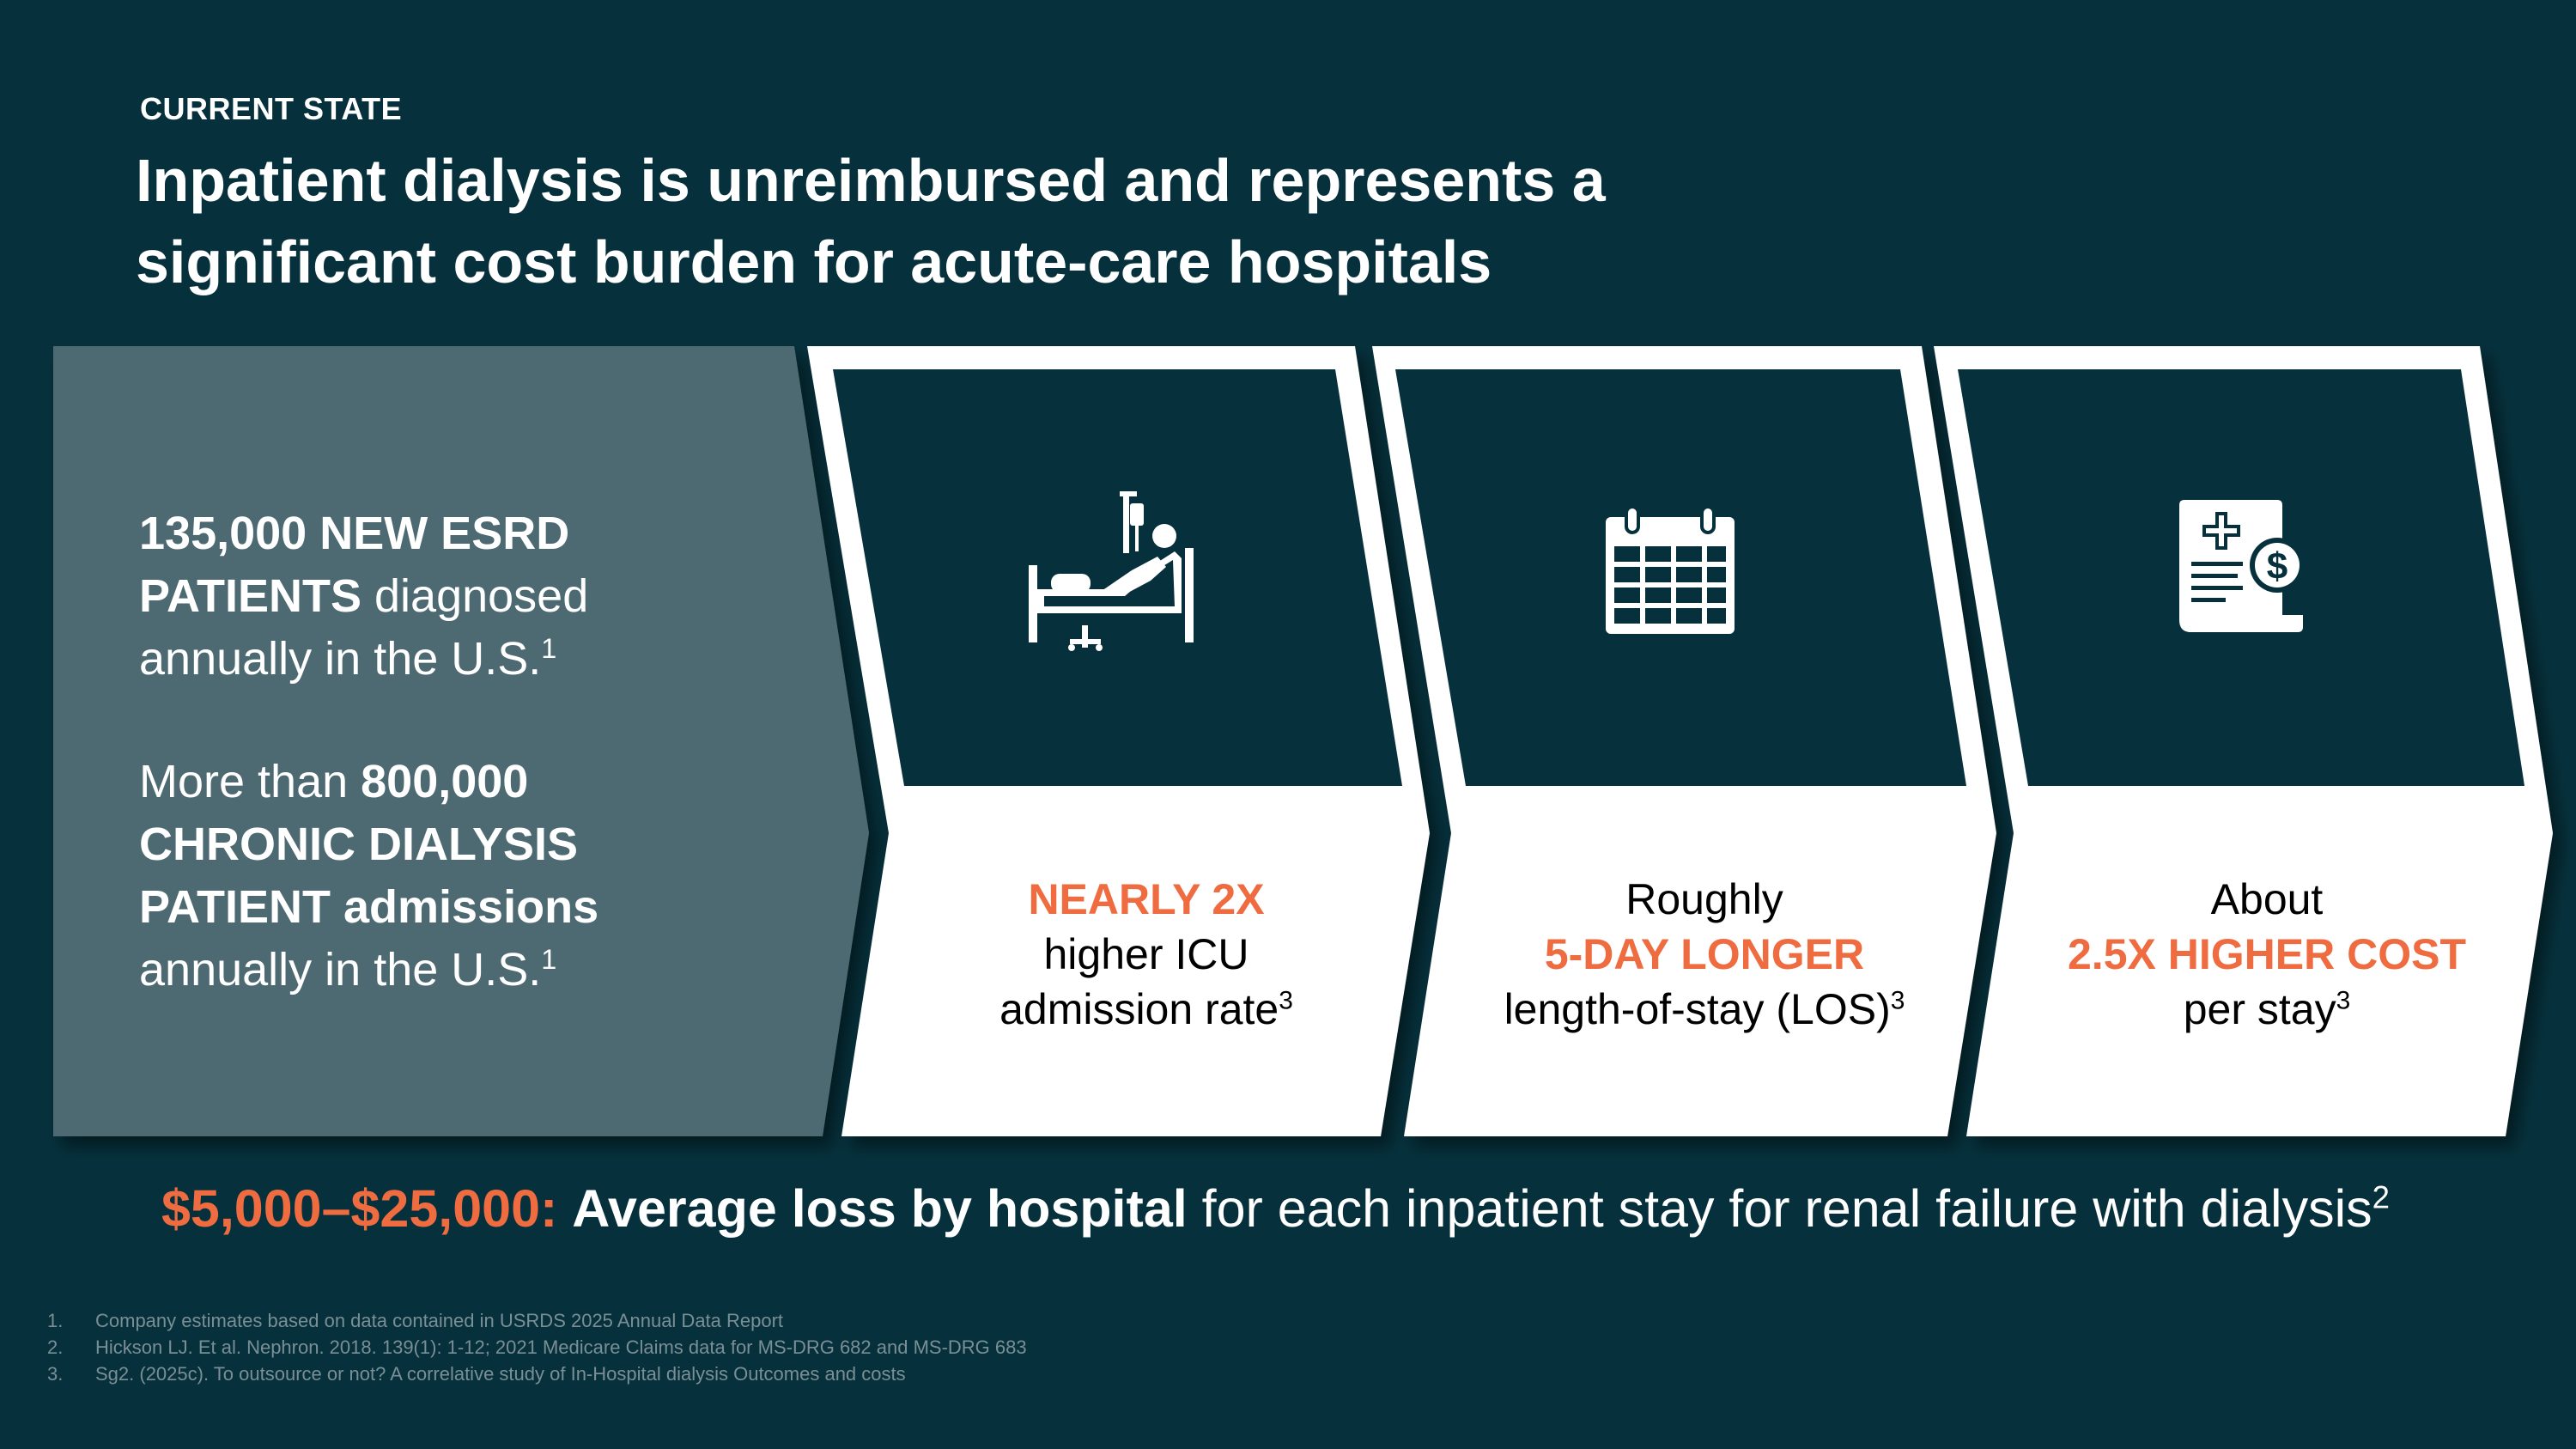 The width and height of the screenshot is (2576, 1449). I want to click on stat-2-ref: 1, so click(549, 959).